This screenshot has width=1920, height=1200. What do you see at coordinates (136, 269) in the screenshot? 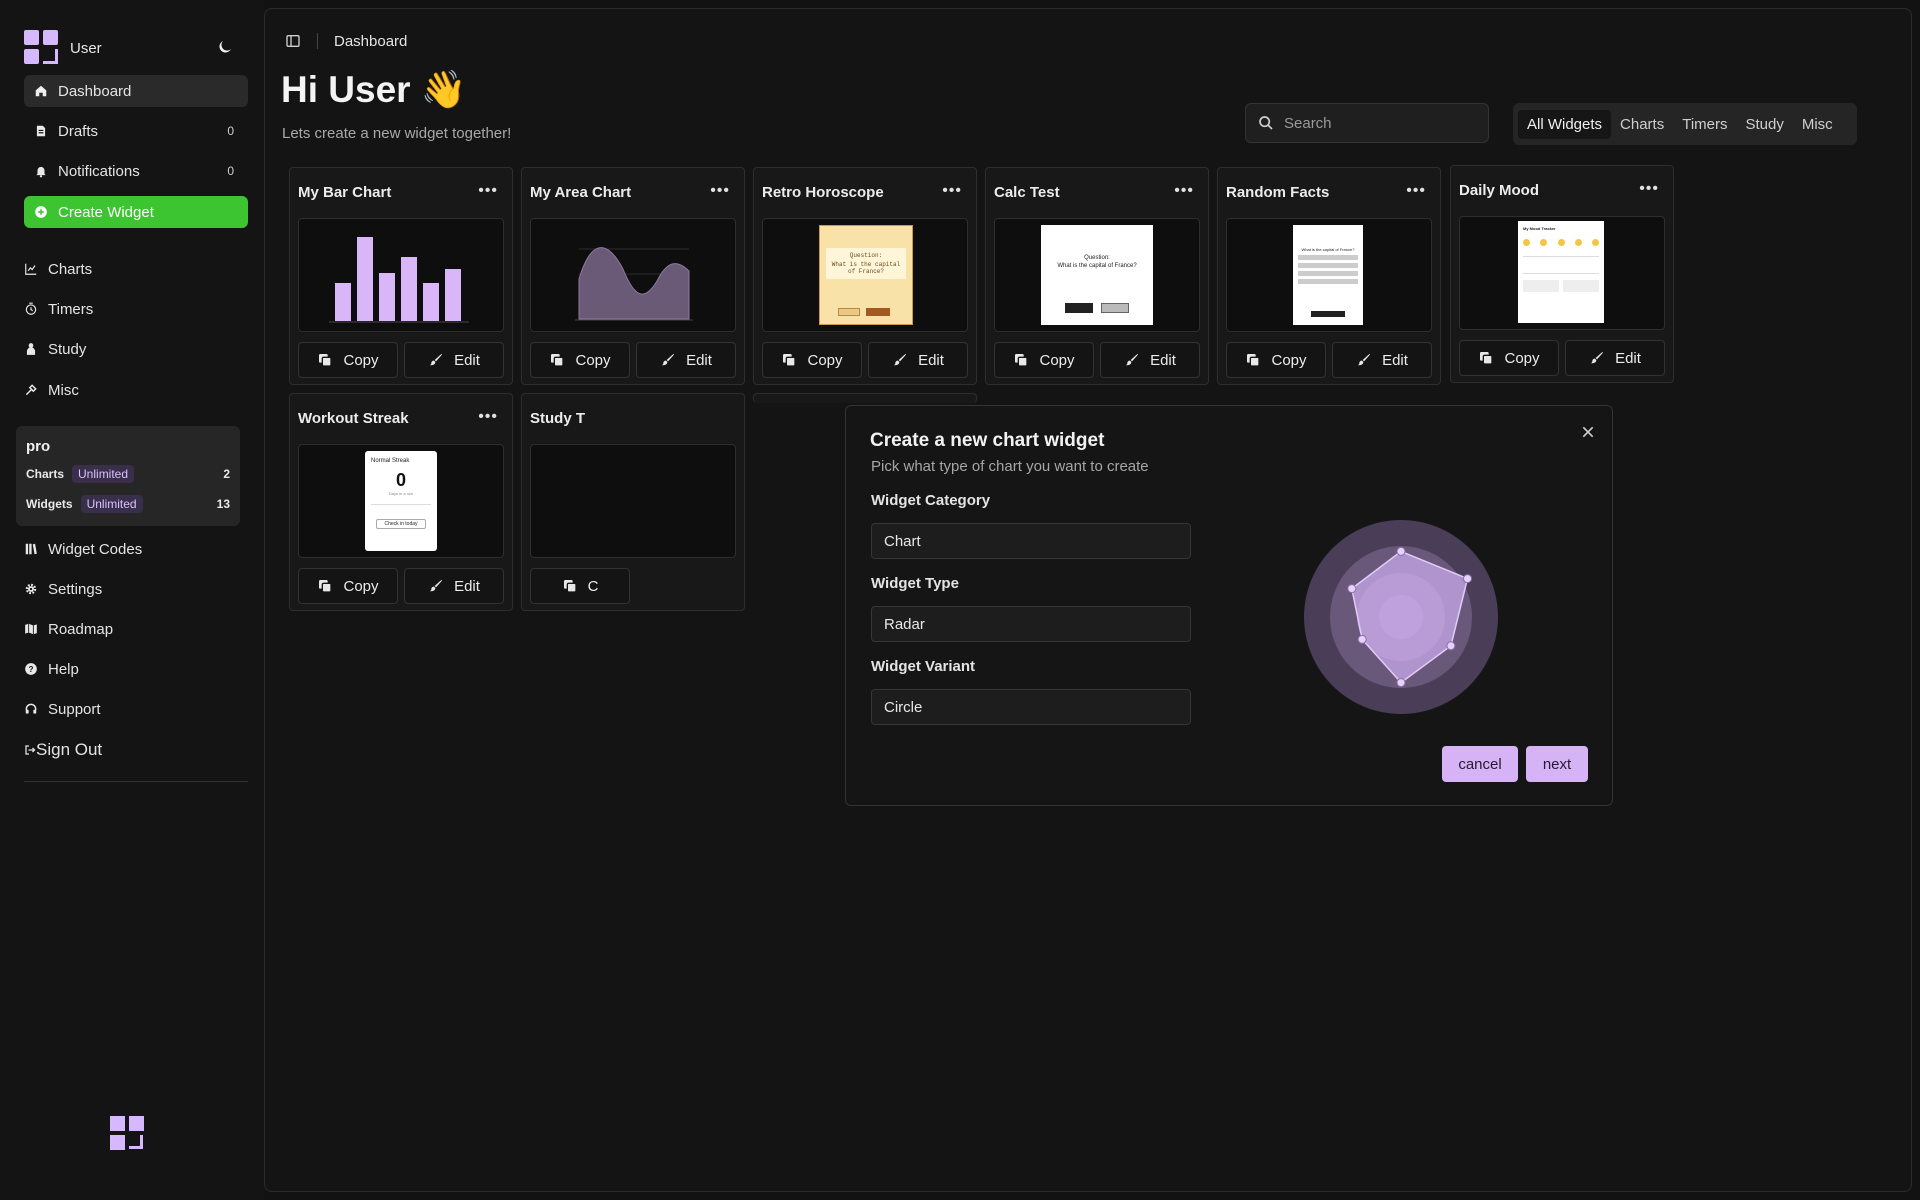
I see `sidebar-item-charts: Charts` at bounding box center [136, 269].